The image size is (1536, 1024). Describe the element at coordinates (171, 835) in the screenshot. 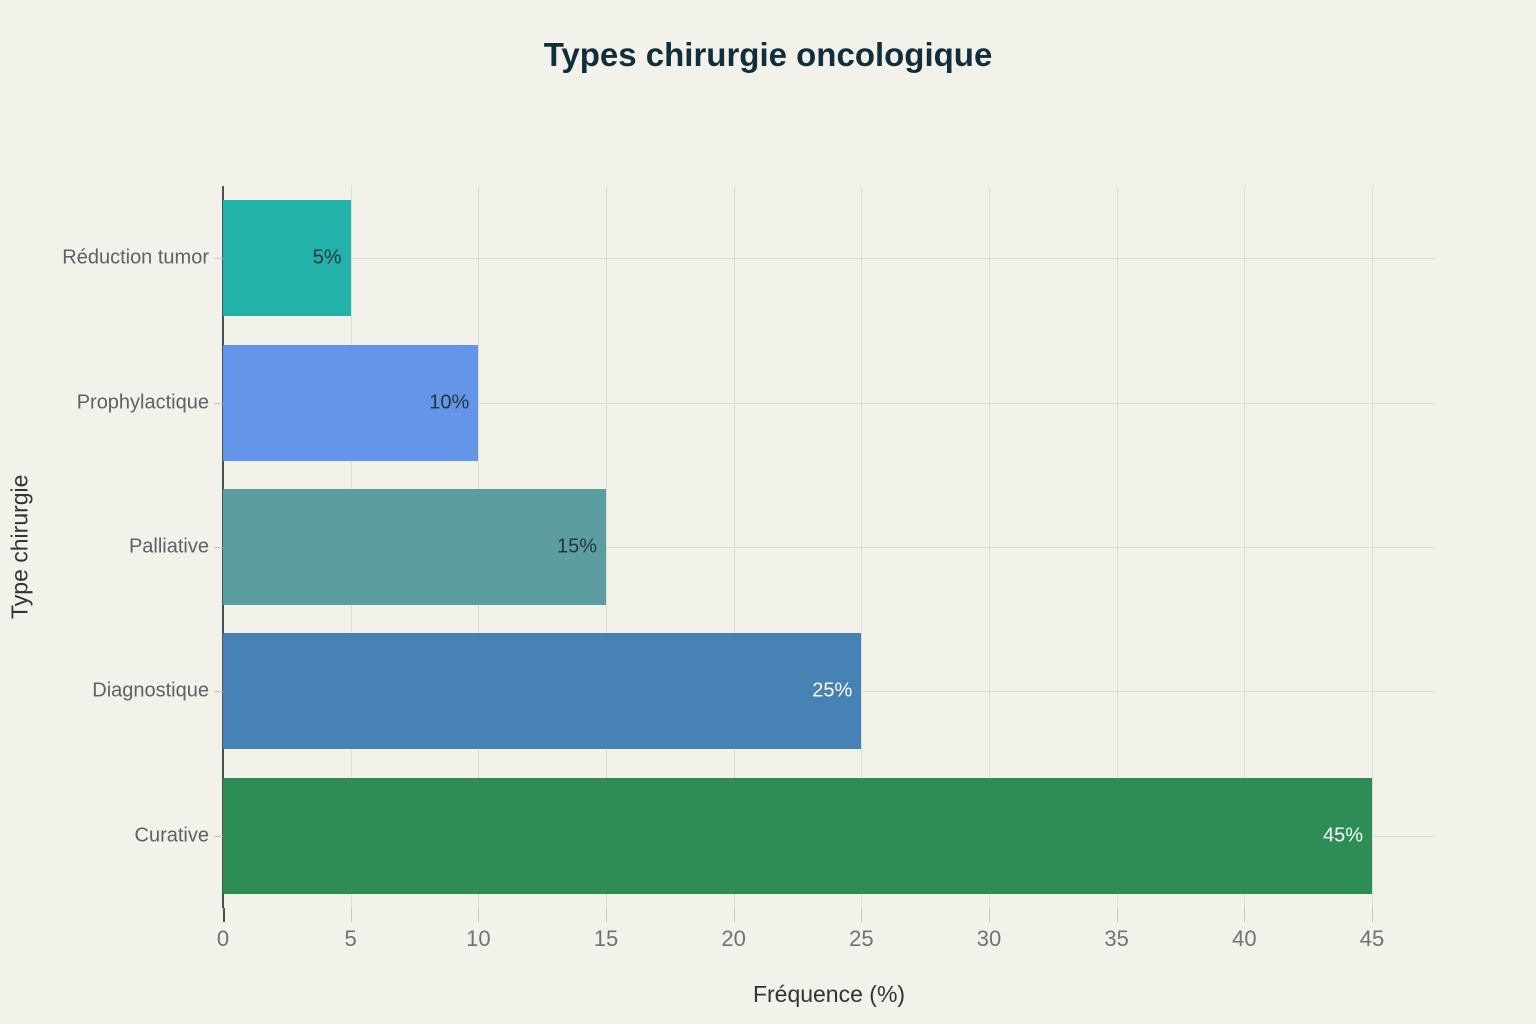

I see `category-label: Curative` at that location.